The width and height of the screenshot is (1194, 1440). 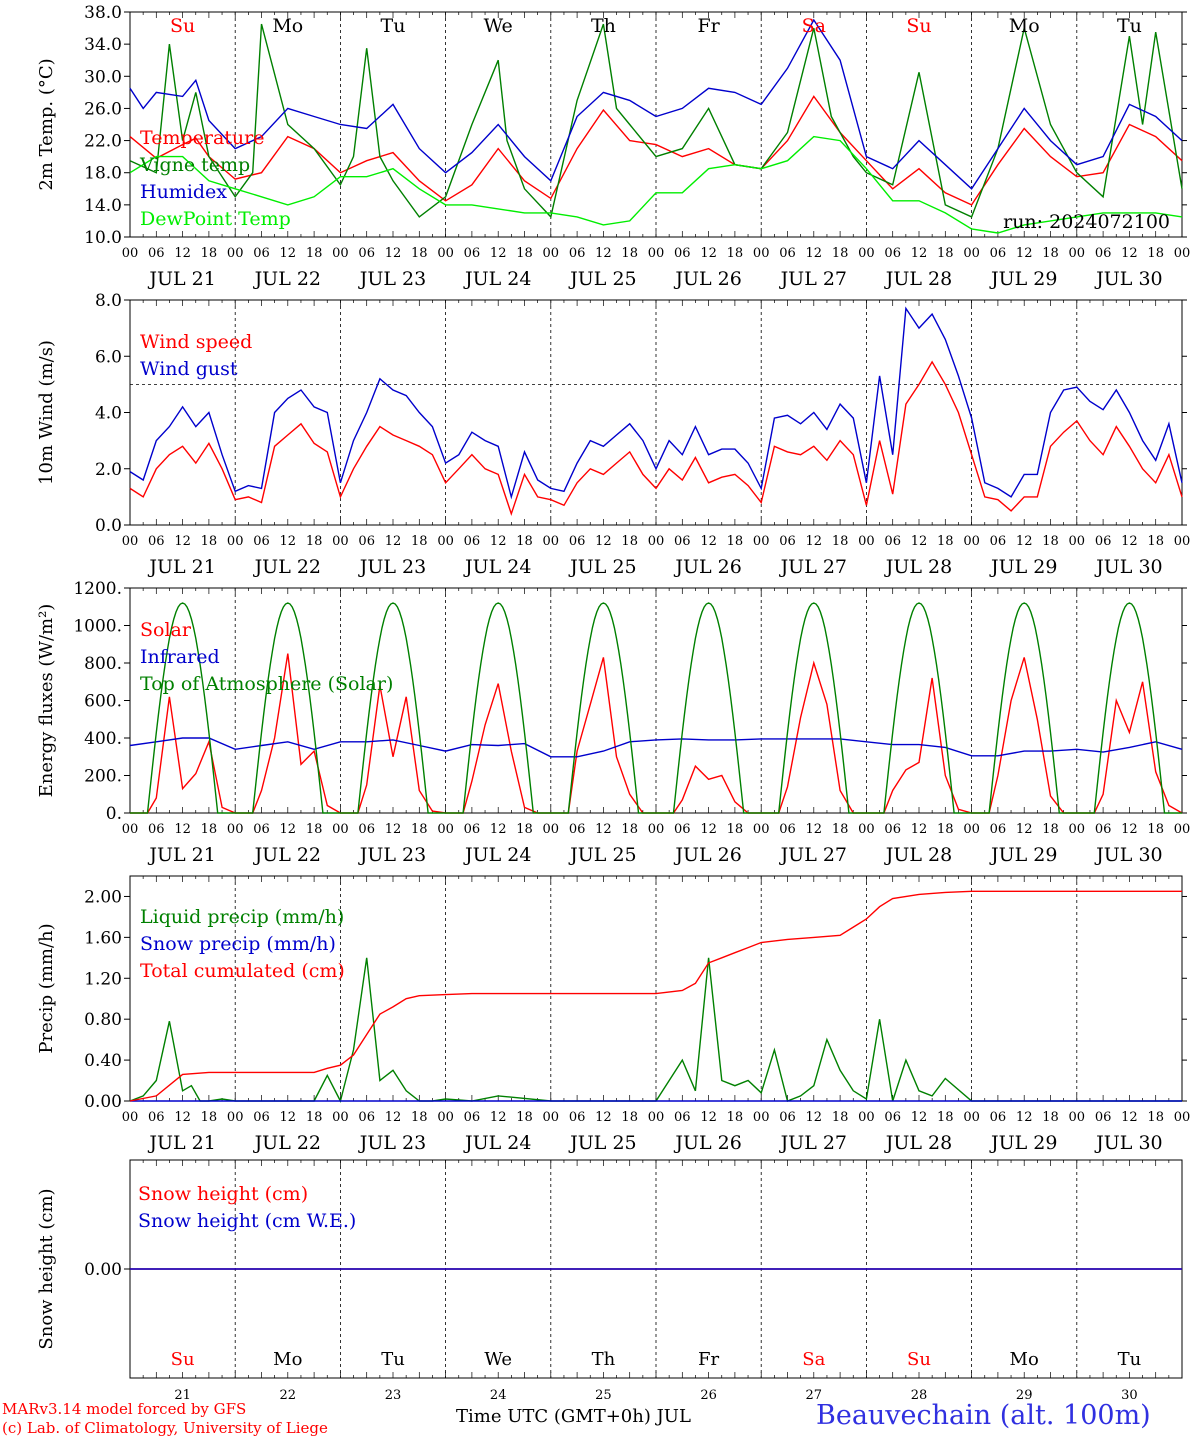 What do you see at coordinates (114, 814) in the screenshot?
I see `y-tick-label: 0.` at bounding box center [114, 814].